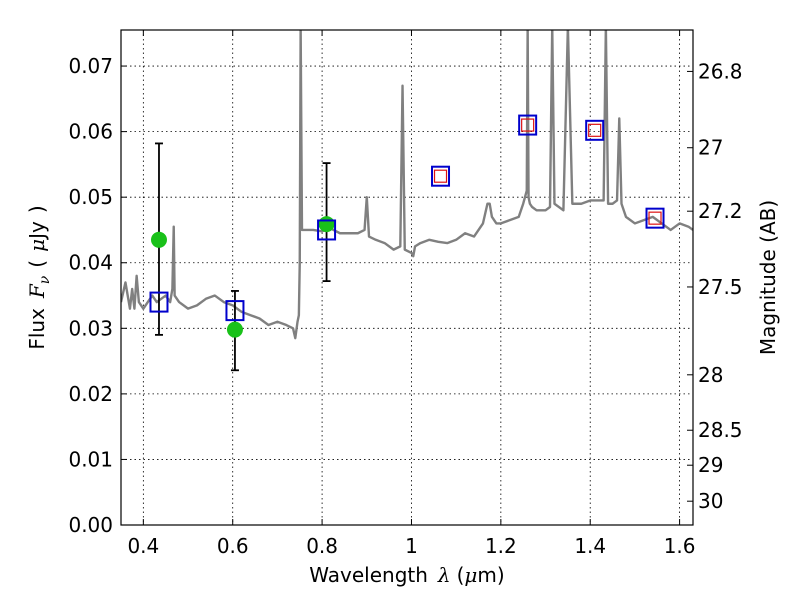 This screenshot has height=600, width=800. Describe the element at coordinates (90, 66) in the screenshot. I see `y-tick-label: 0.07` at that location.